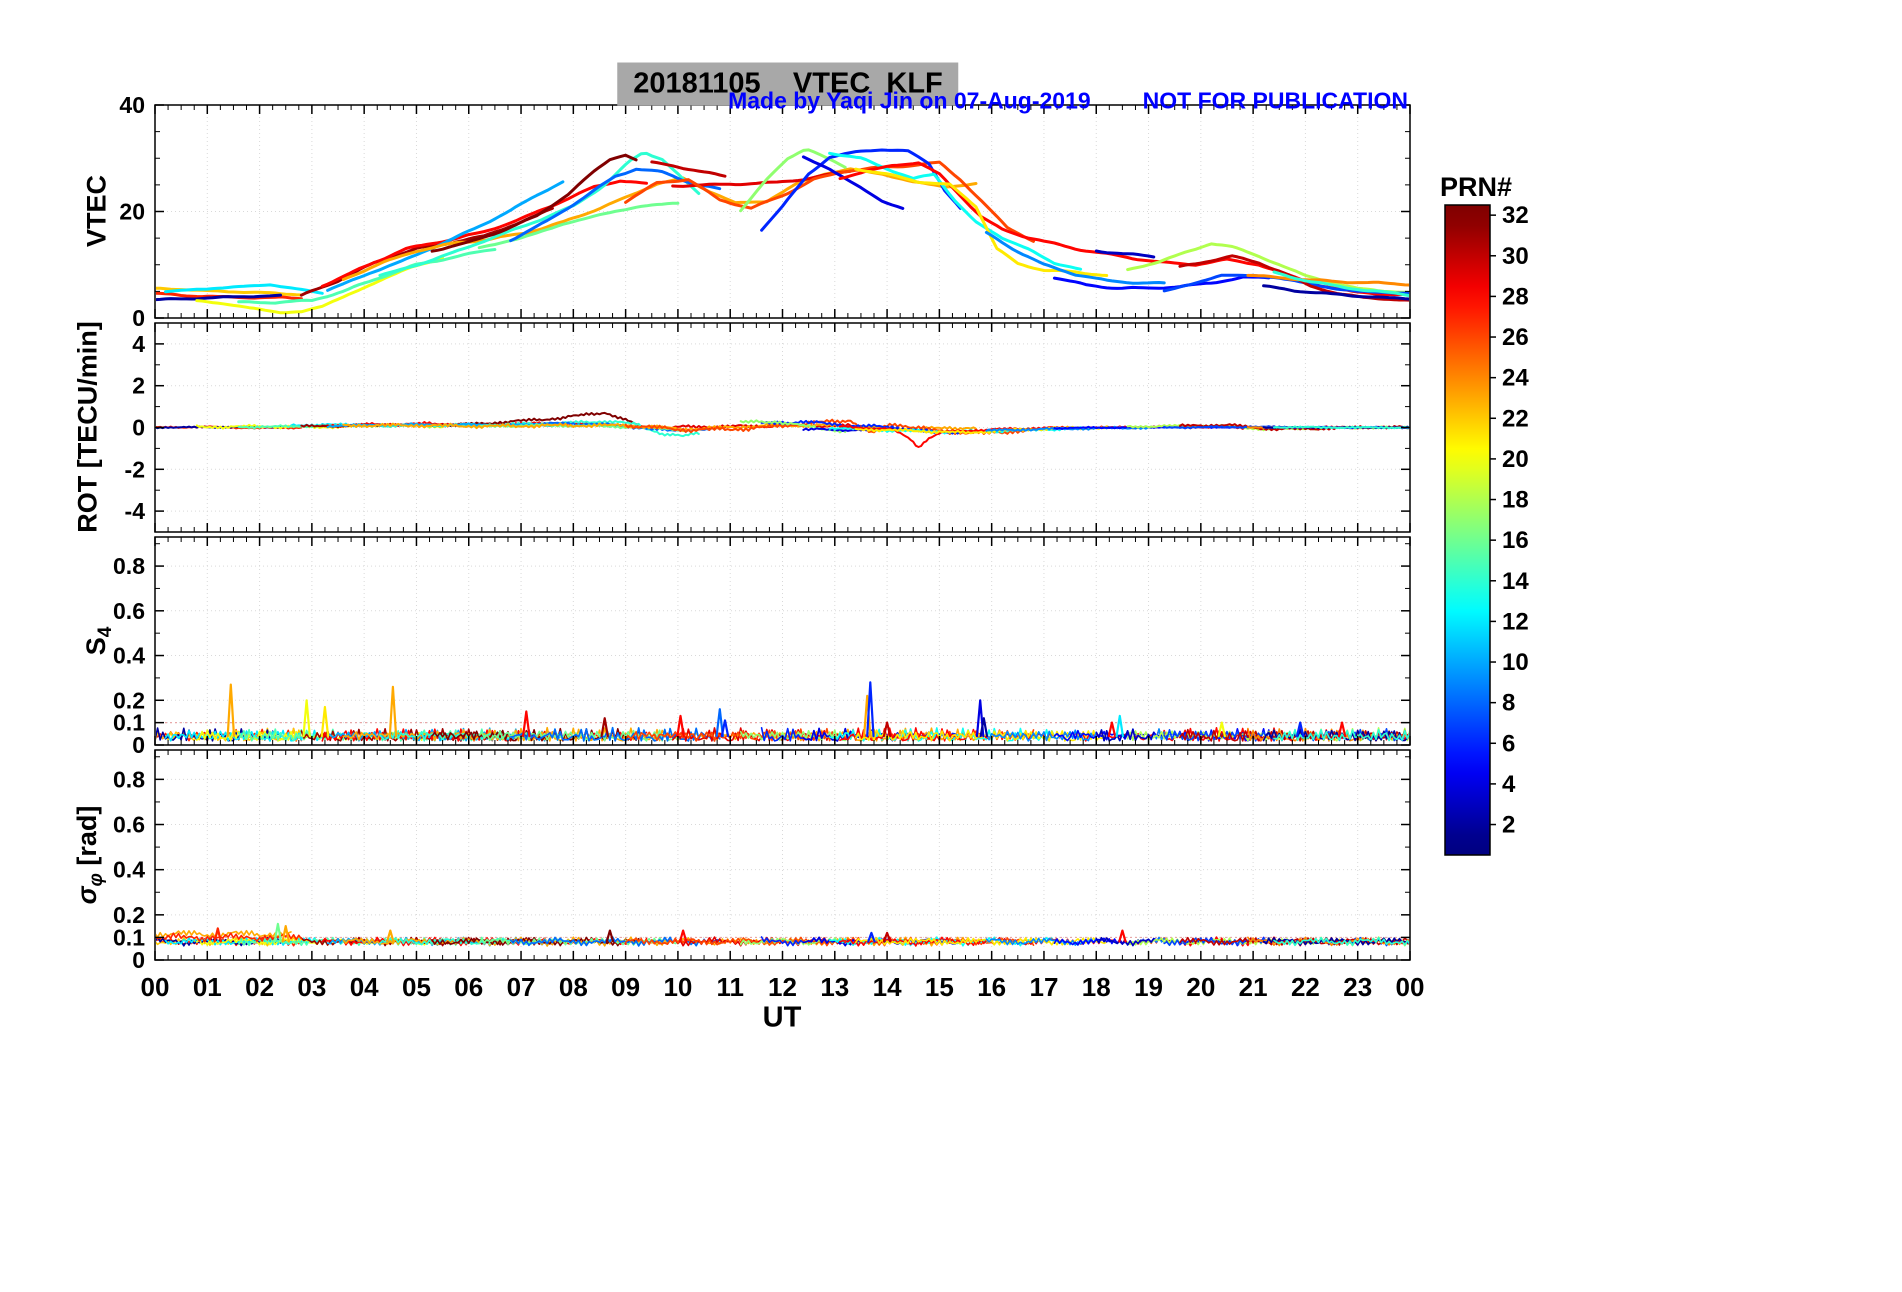  What do you see at coordinates (991, 987) in the screenshot?
I see `xtick-label: 16` at bounding box center [991, 987].